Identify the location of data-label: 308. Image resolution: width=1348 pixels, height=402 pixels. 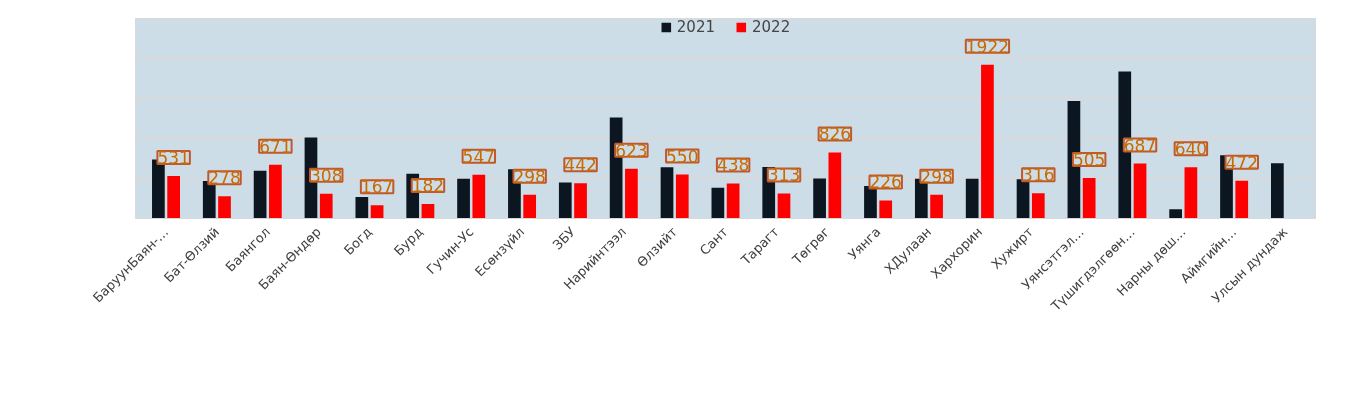
(326, 175).